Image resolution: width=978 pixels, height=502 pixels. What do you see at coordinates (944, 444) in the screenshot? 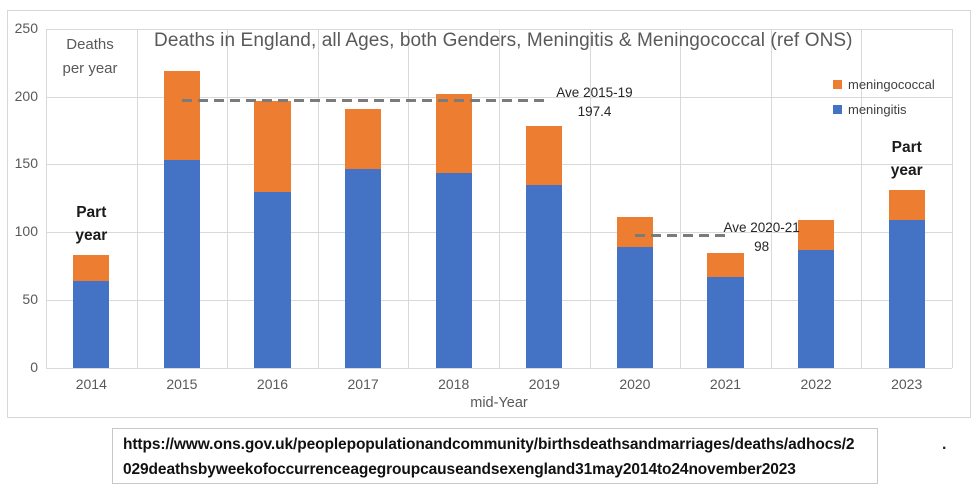
I see `trailing-period: .` at bounding box center [944, 444].